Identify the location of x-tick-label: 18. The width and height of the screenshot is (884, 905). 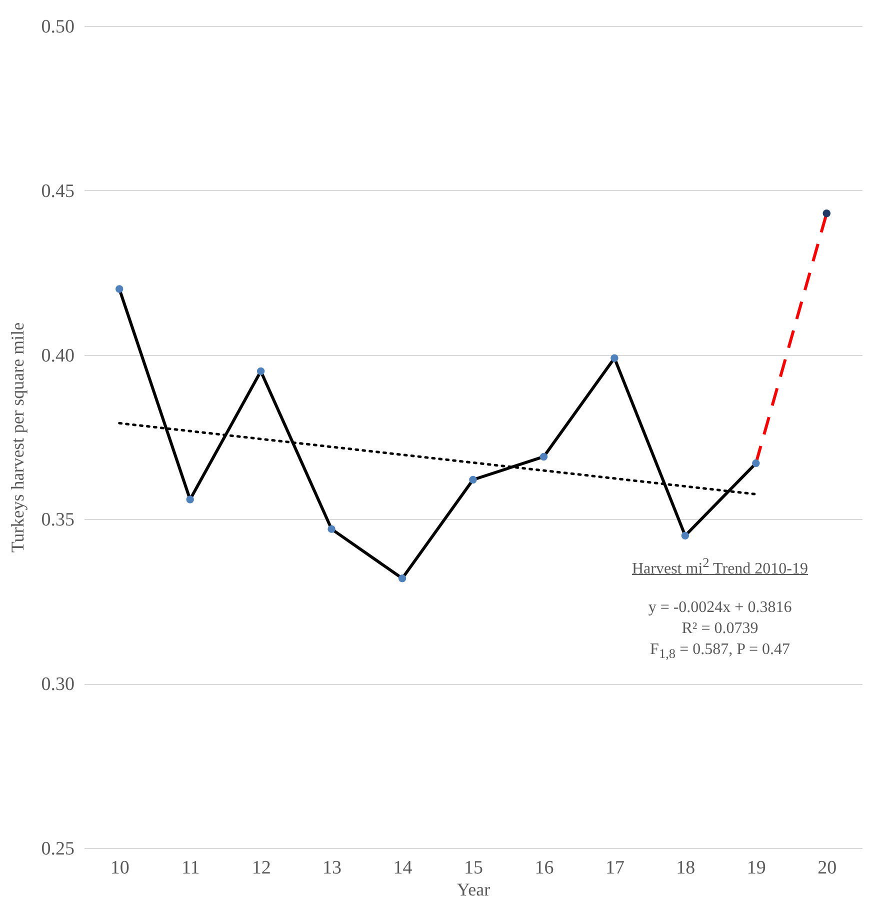
(686, 868).